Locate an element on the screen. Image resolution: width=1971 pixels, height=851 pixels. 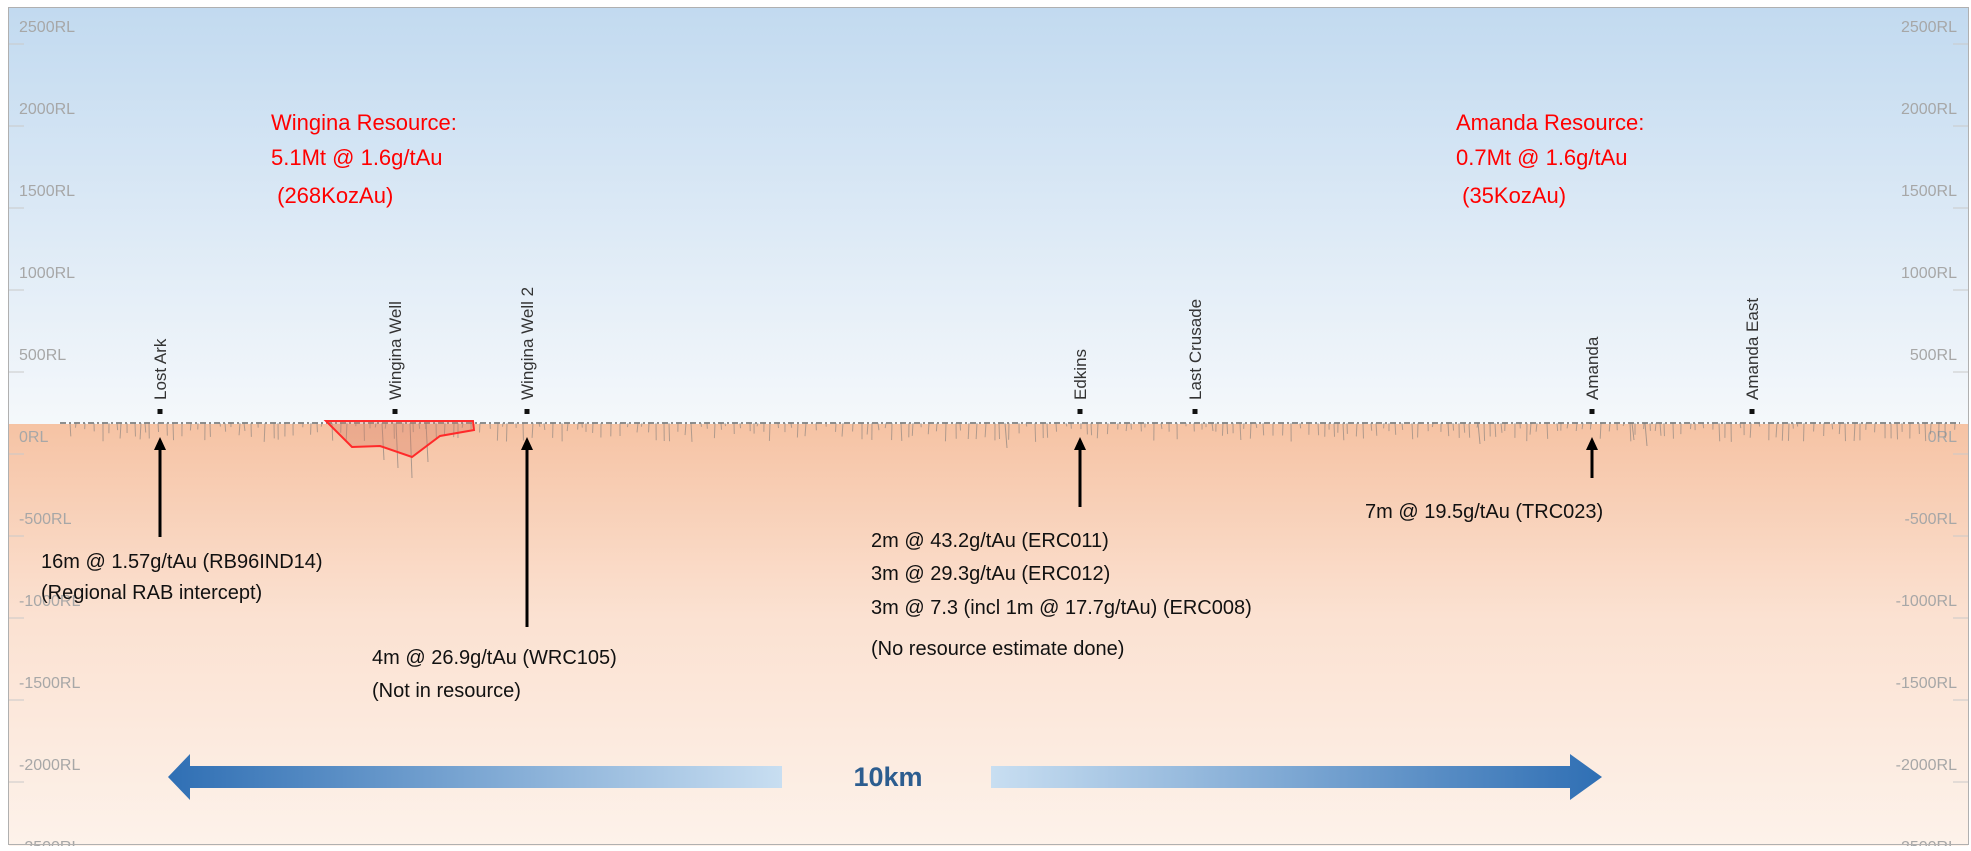
prospect-label-edkins: Edkins is located at coordinates (1080, 374).